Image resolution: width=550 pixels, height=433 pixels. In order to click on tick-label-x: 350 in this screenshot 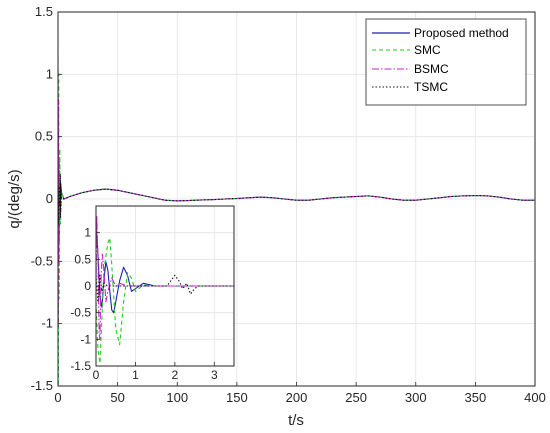, I will do `click(476, 397)`.